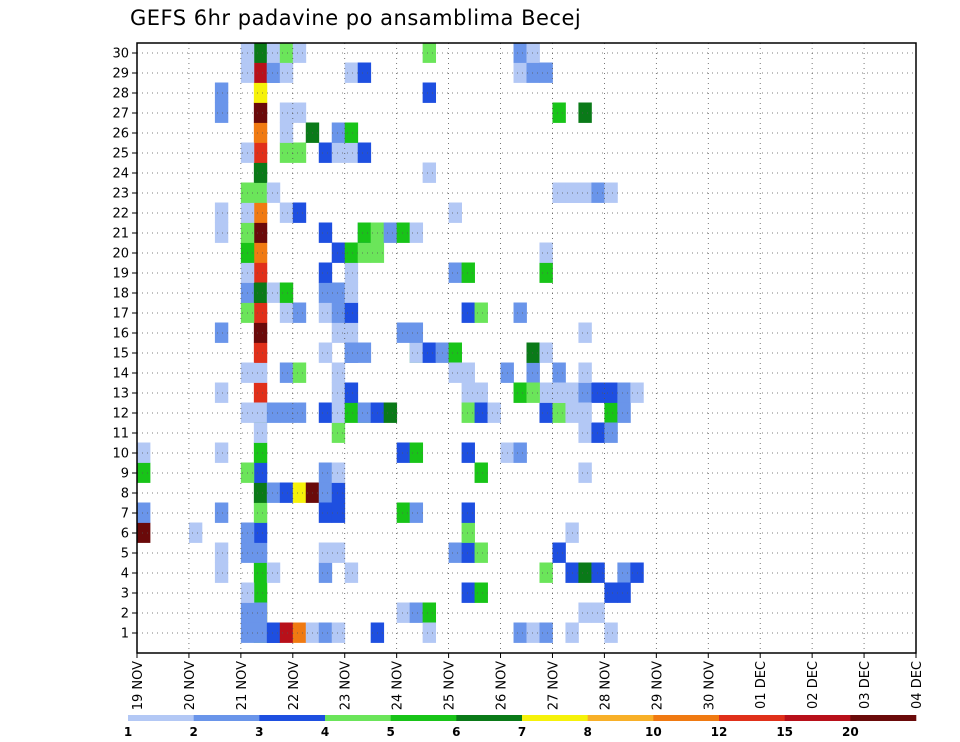 Image resolution: width=960 pixels, height=742 pixels. What do you see at coordinates (120, 114) in the screenshot?
I see `y-tick-label: 27` at bounding box center [120, 114].